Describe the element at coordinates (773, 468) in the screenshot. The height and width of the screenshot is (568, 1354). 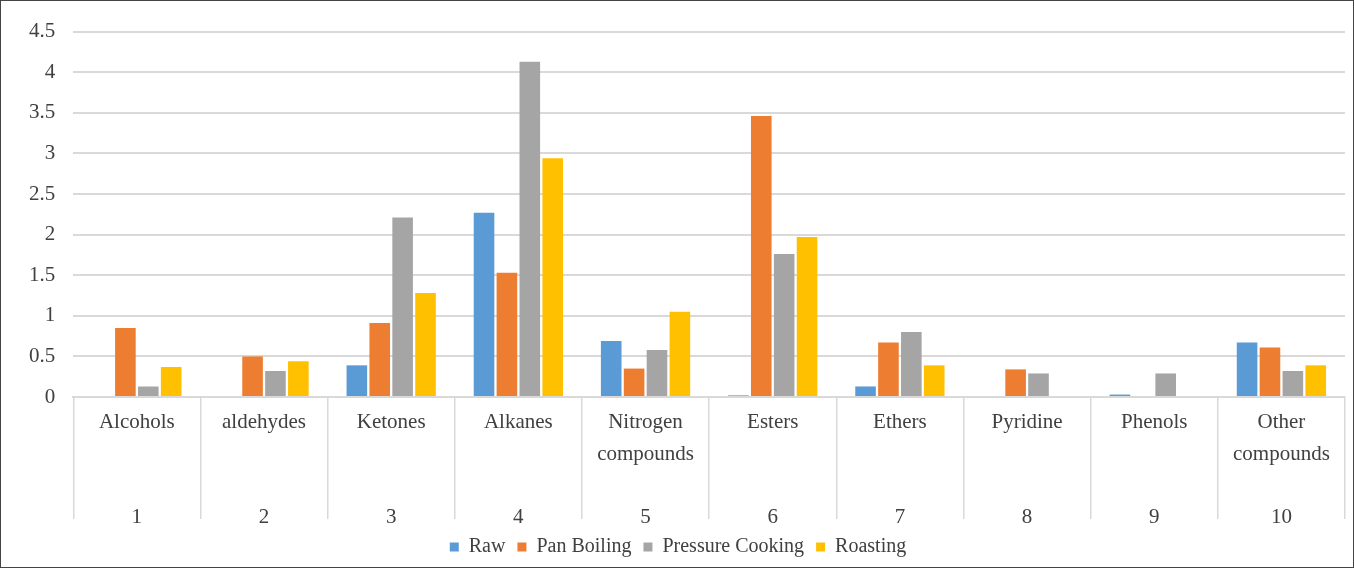
I see `category-label: Esters 6` at that location.